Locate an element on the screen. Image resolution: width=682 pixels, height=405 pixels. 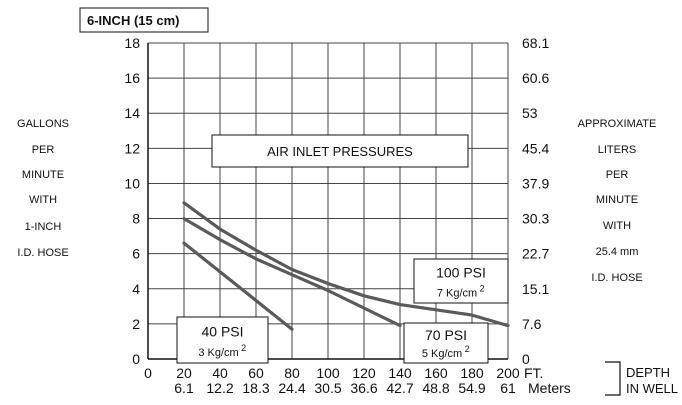
x-tick-label-ft: 140 is located at coordinates (400, 373).